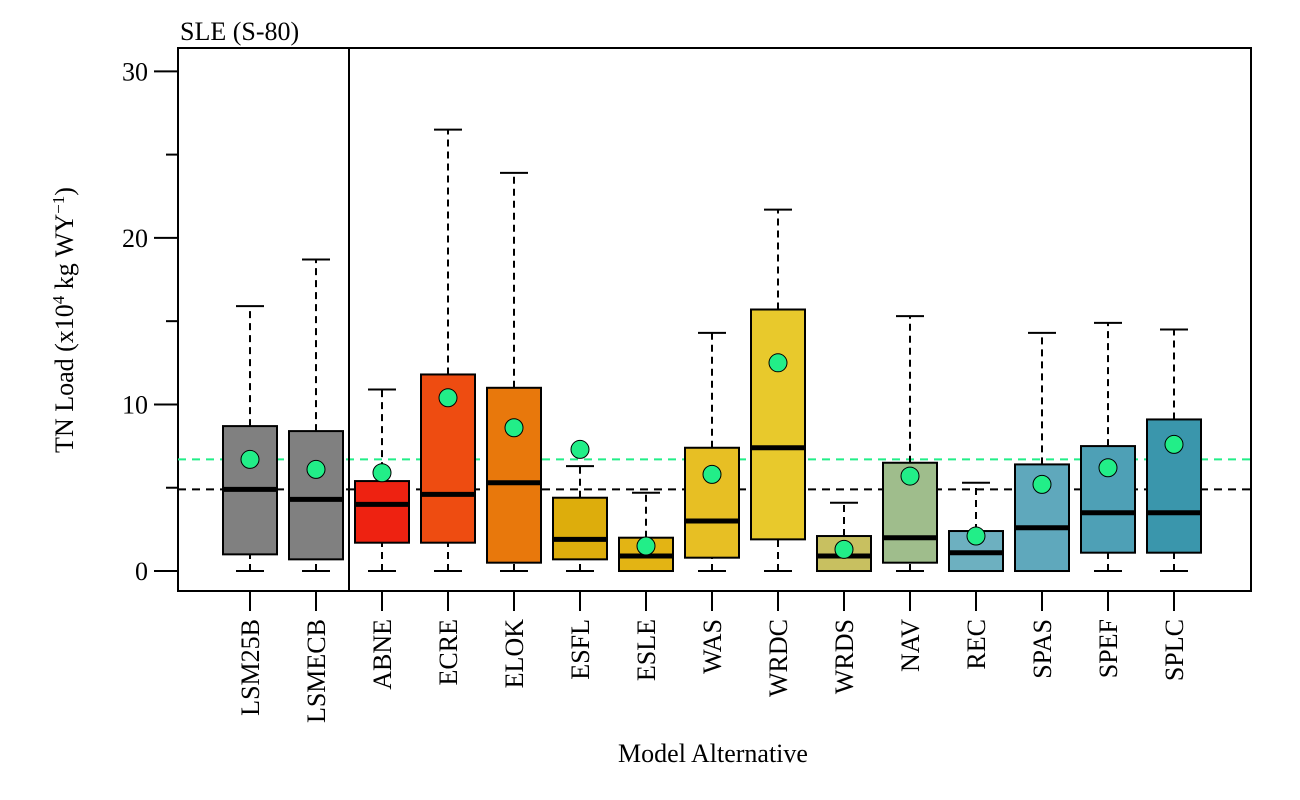 The image size is (1300, 800). I want to click on y-axis-title: TN Load (x104 kg WY−1), so click(64, 320).